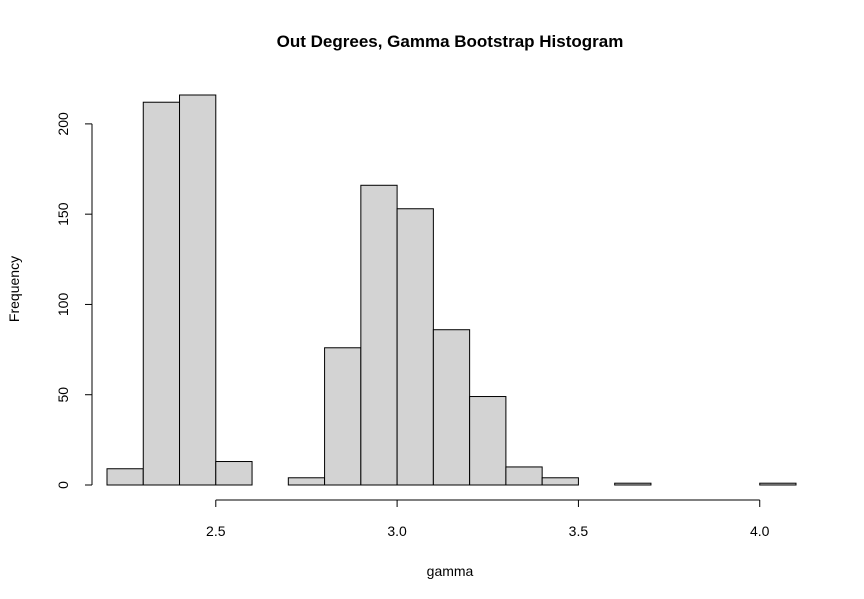  Describe the element at coordinates (63, 395) in the screenshot. I see `y-tick-label: 50` at that location.